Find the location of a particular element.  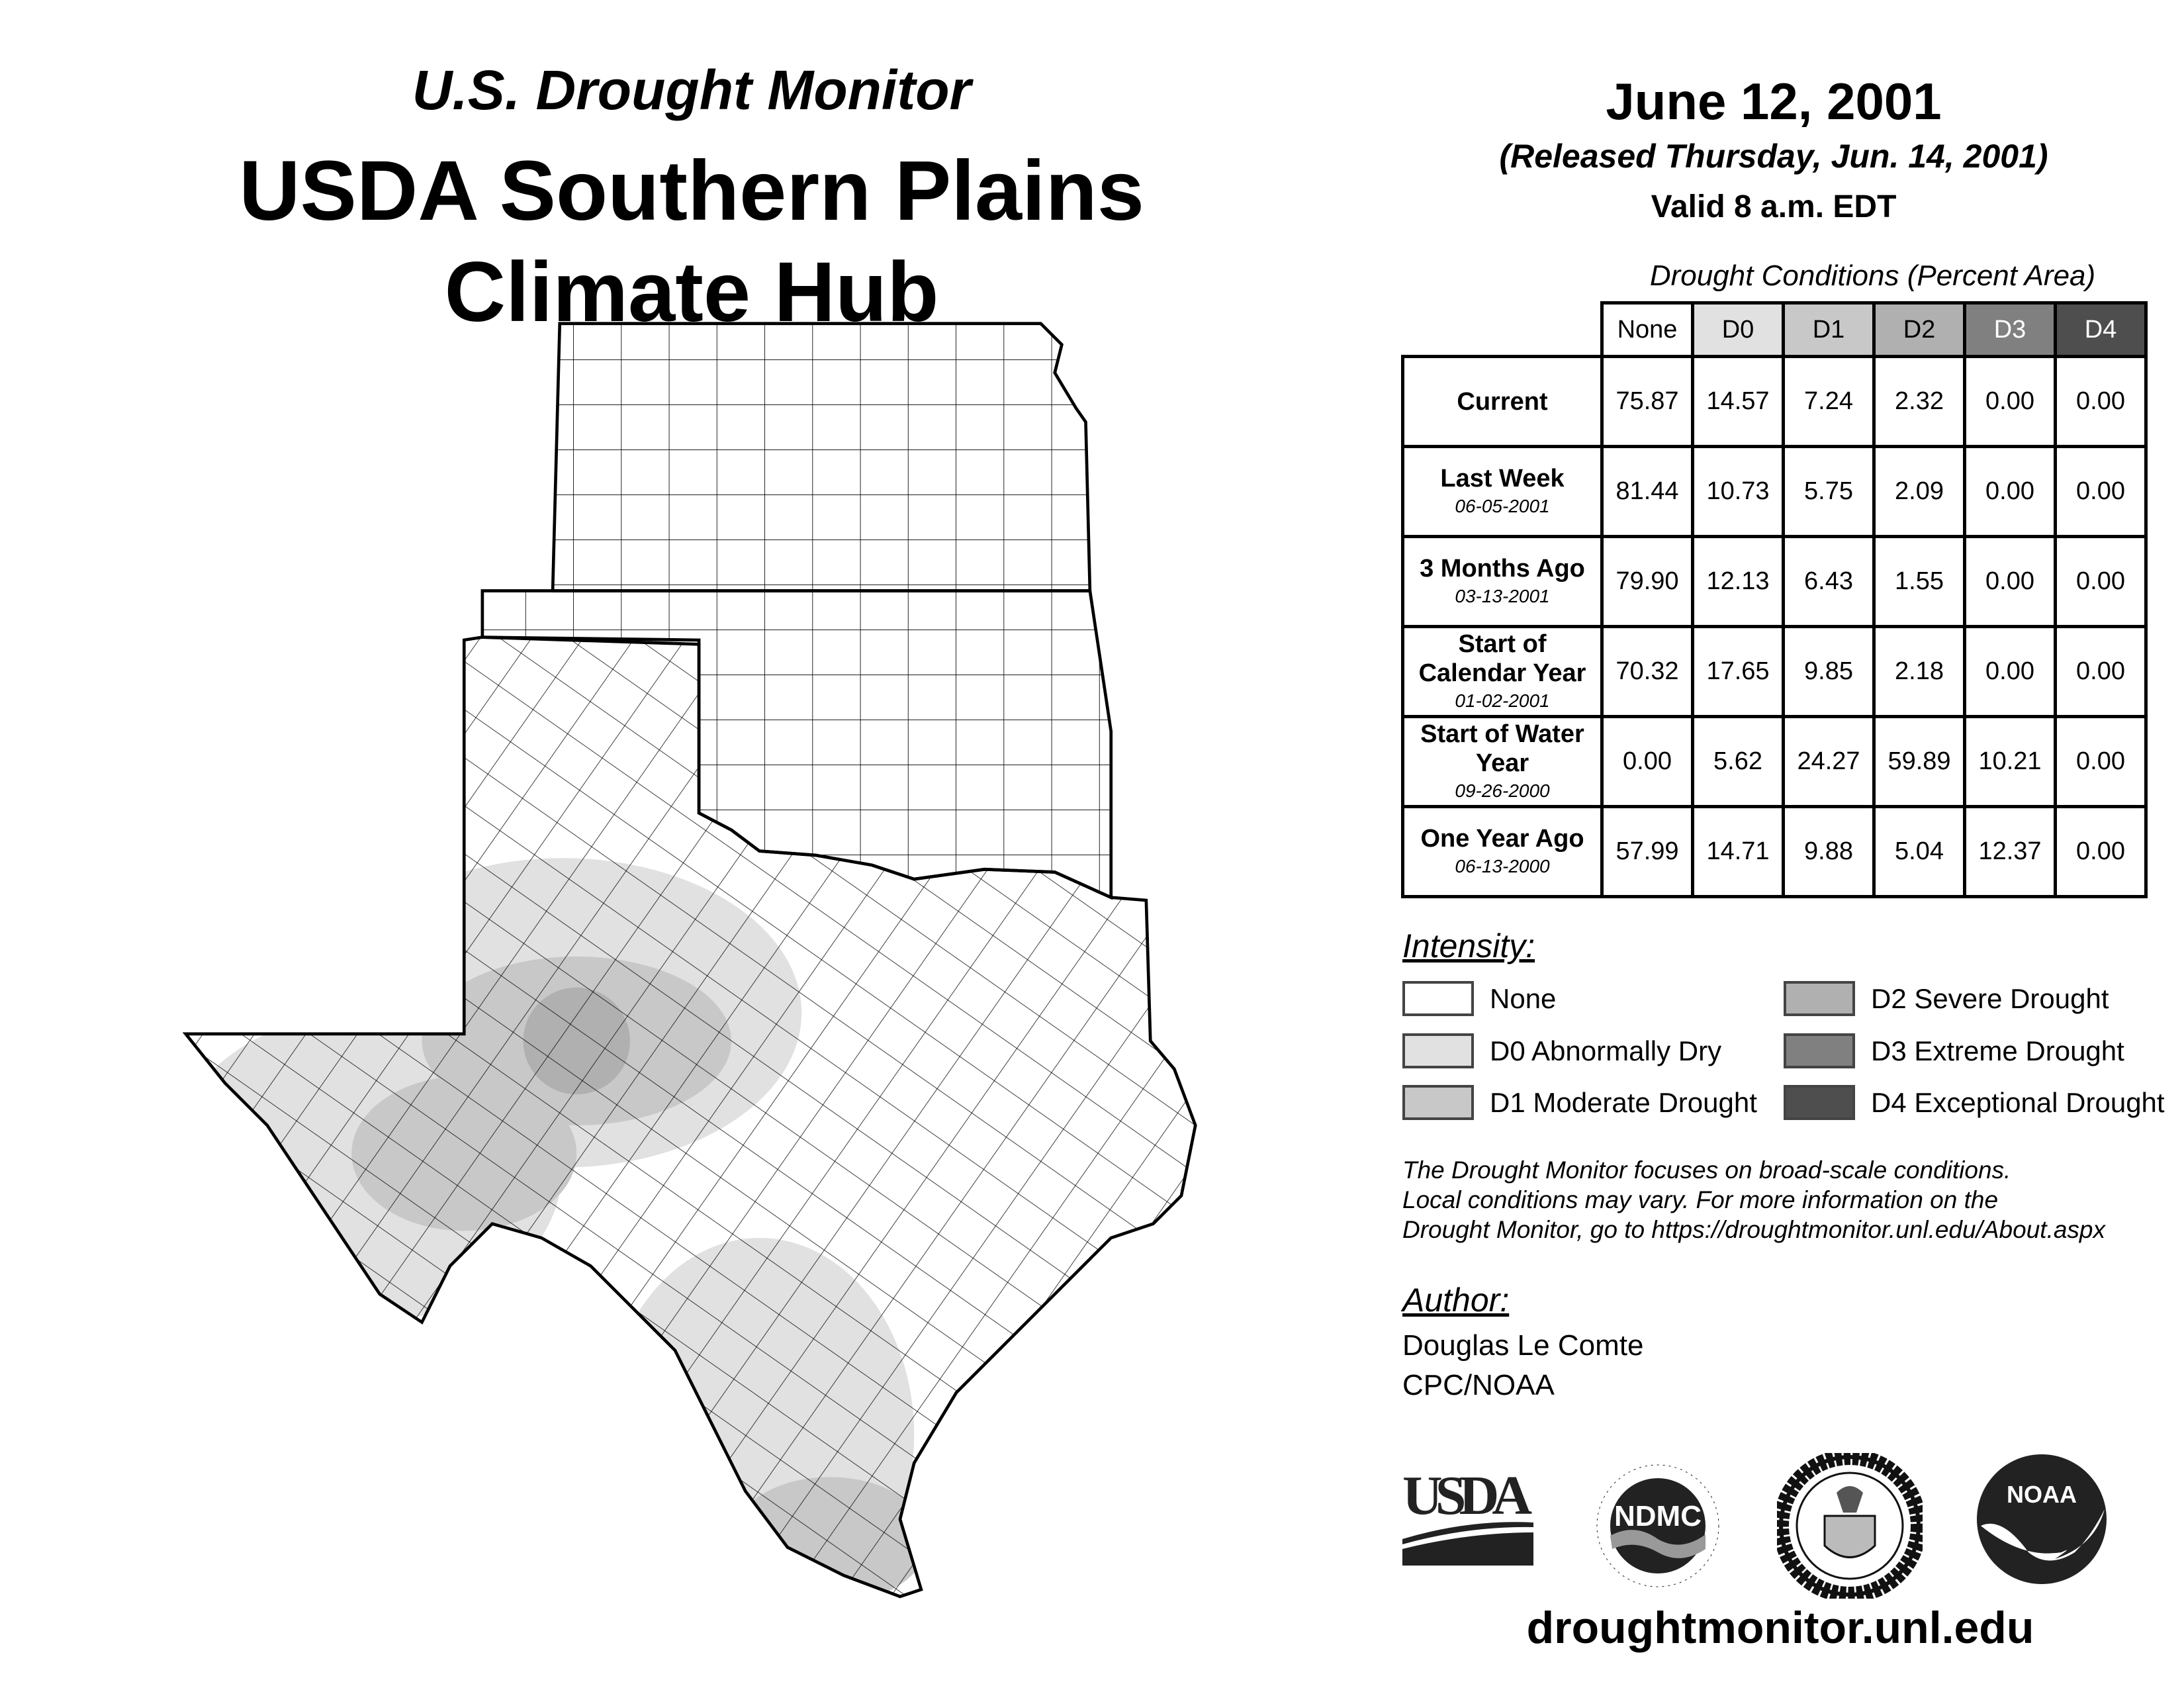

table-caption: Drought Conditions (Percent Area) is located at coordinates (1872, 275).